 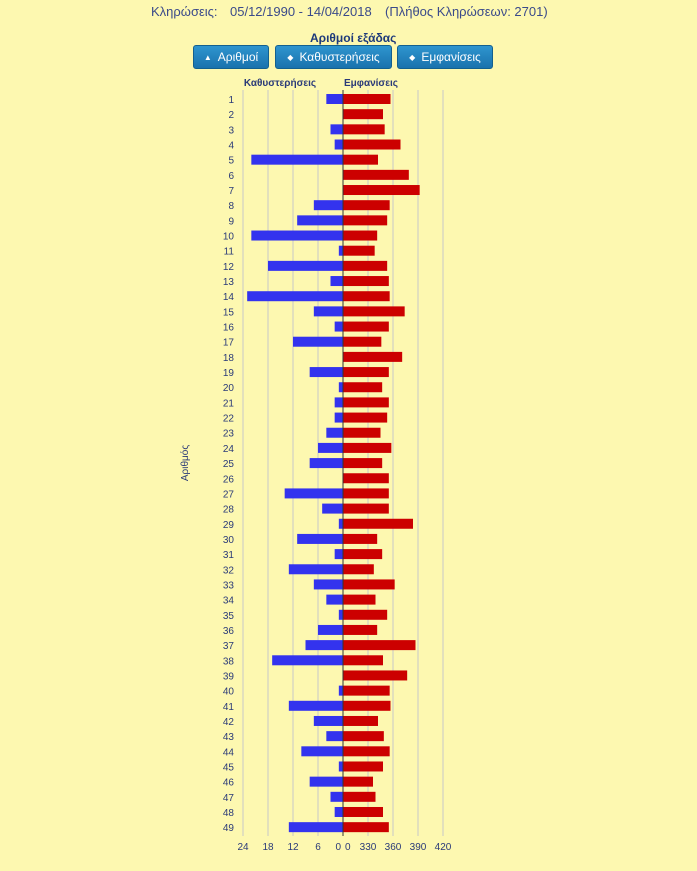 What do you see at coordinates (231, 115) in the screenshot?
I see `category-label: 2` at bounding box center [231, 115].